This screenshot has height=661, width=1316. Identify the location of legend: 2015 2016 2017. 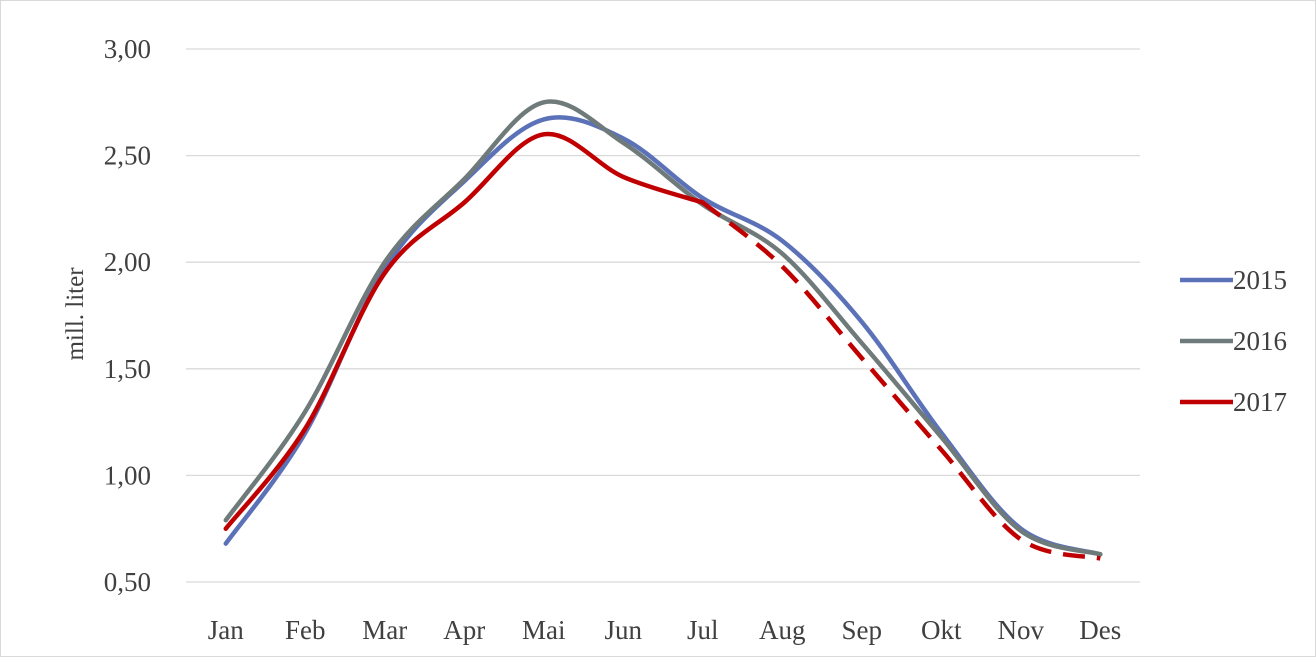
(1233, 341).